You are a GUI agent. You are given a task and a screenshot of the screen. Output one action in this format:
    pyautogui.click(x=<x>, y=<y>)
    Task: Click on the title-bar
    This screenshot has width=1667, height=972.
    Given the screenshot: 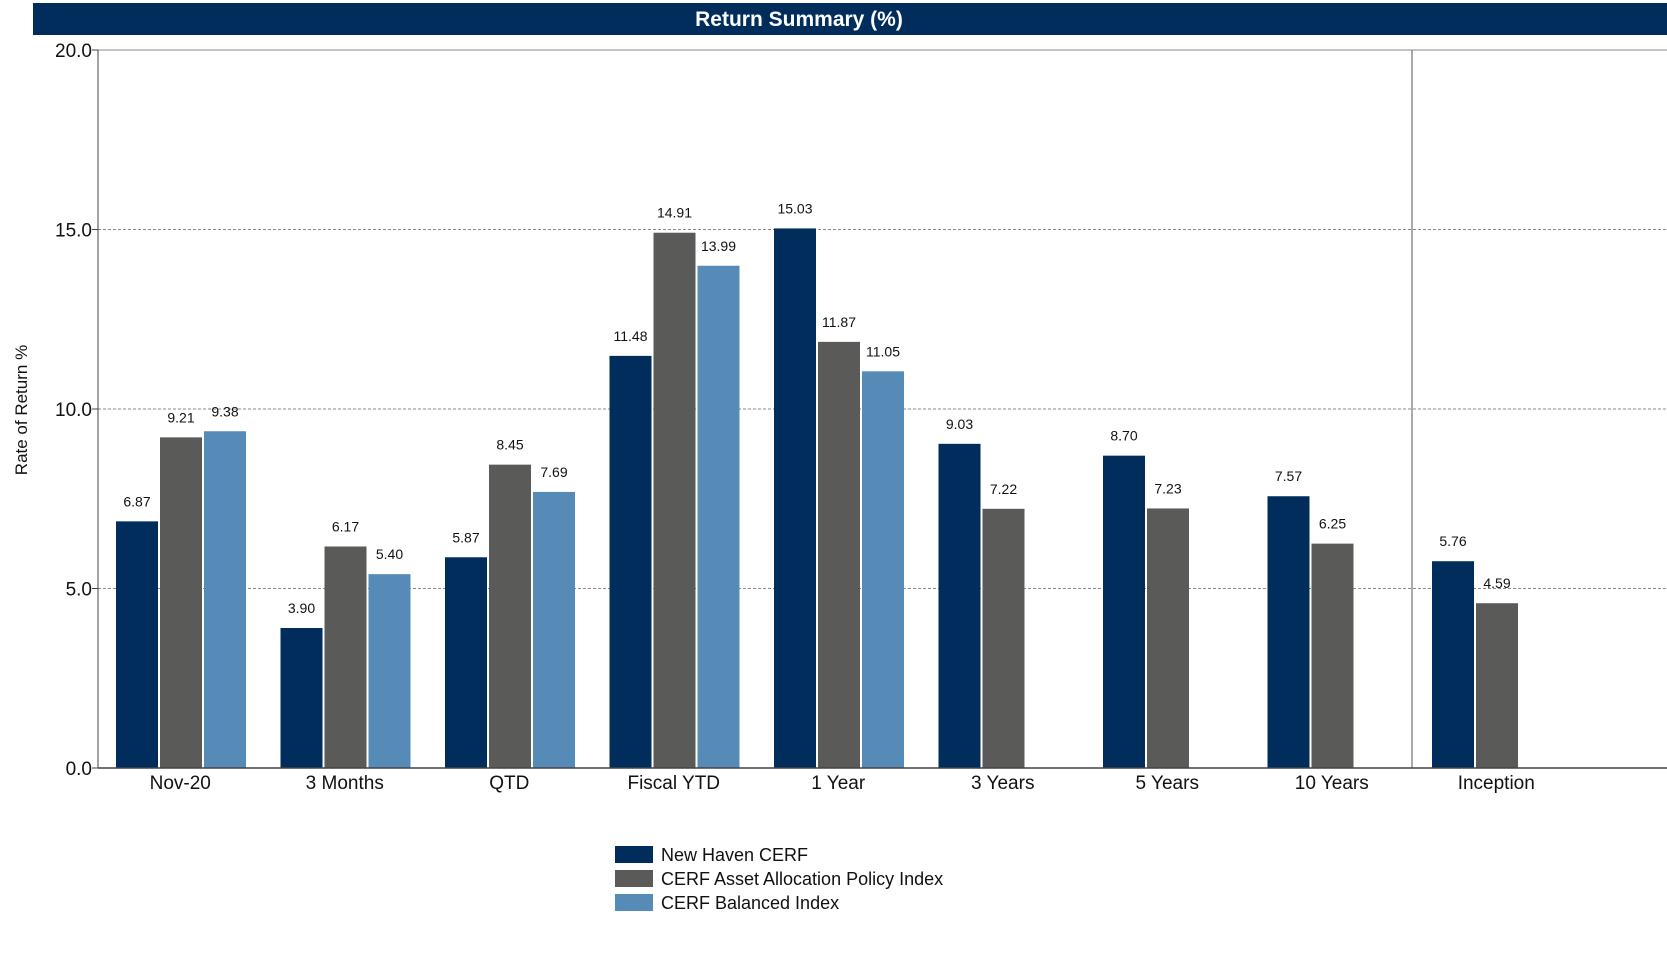 What is the action you would take?
    pyautogui.click(x=850, y=19)
    